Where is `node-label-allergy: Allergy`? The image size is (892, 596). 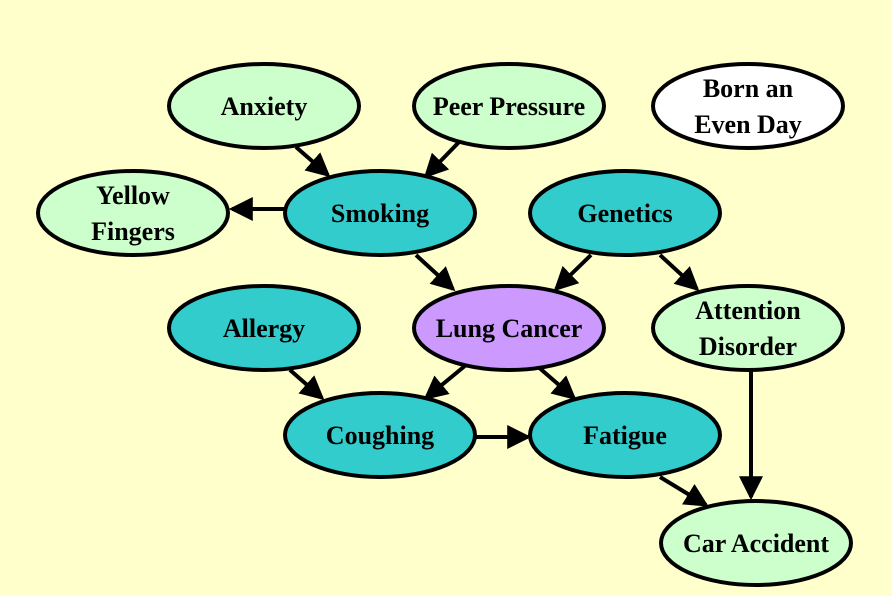 node-label-allergy: Allergy is located at coordinates (264, 328).